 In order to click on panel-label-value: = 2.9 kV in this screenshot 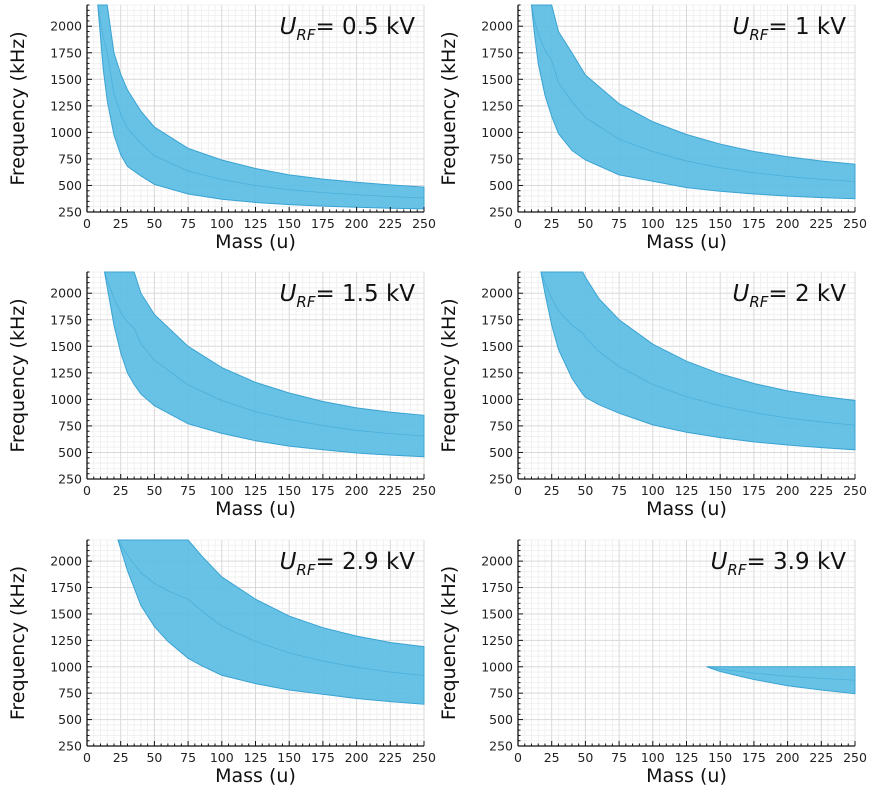, I will do `click(365, 562)`.